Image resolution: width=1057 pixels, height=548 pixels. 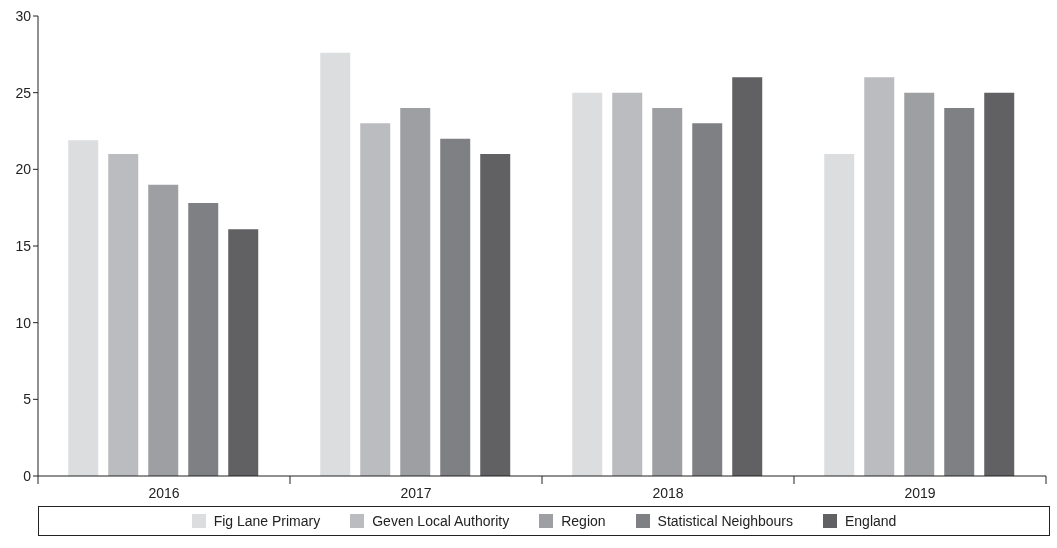 What do you see at coordinates (164, 493) in the screenshot?
I see `x-tick-label: 2016` at bounding box center [164, 493].